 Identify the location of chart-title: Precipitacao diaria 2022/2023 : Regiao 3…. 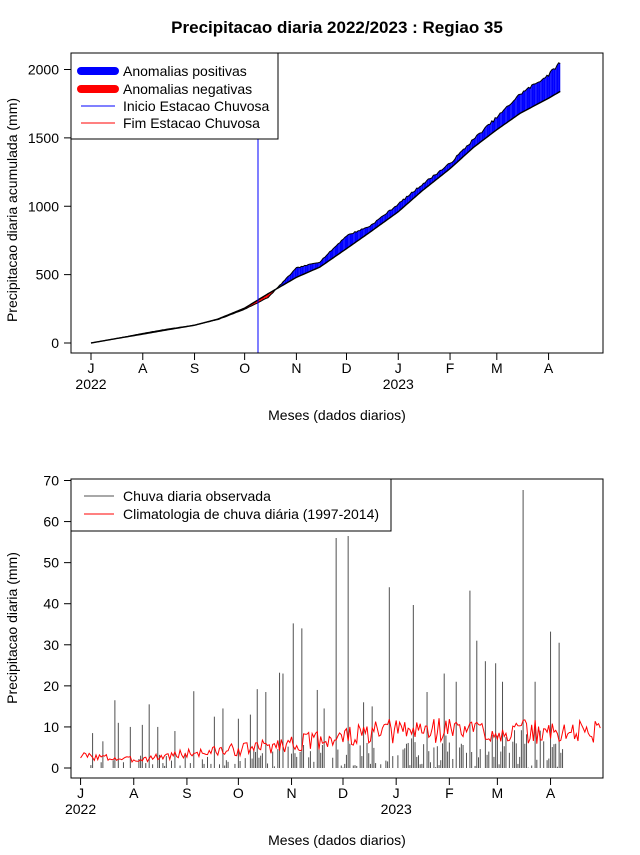
(337, 27).